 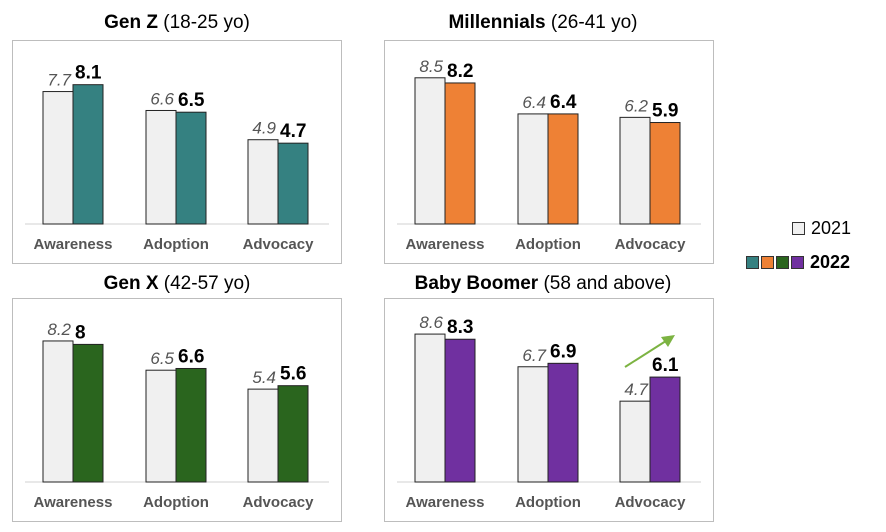 I want to click on legend-swatch-2022-purple, so click(x=797, y=262).